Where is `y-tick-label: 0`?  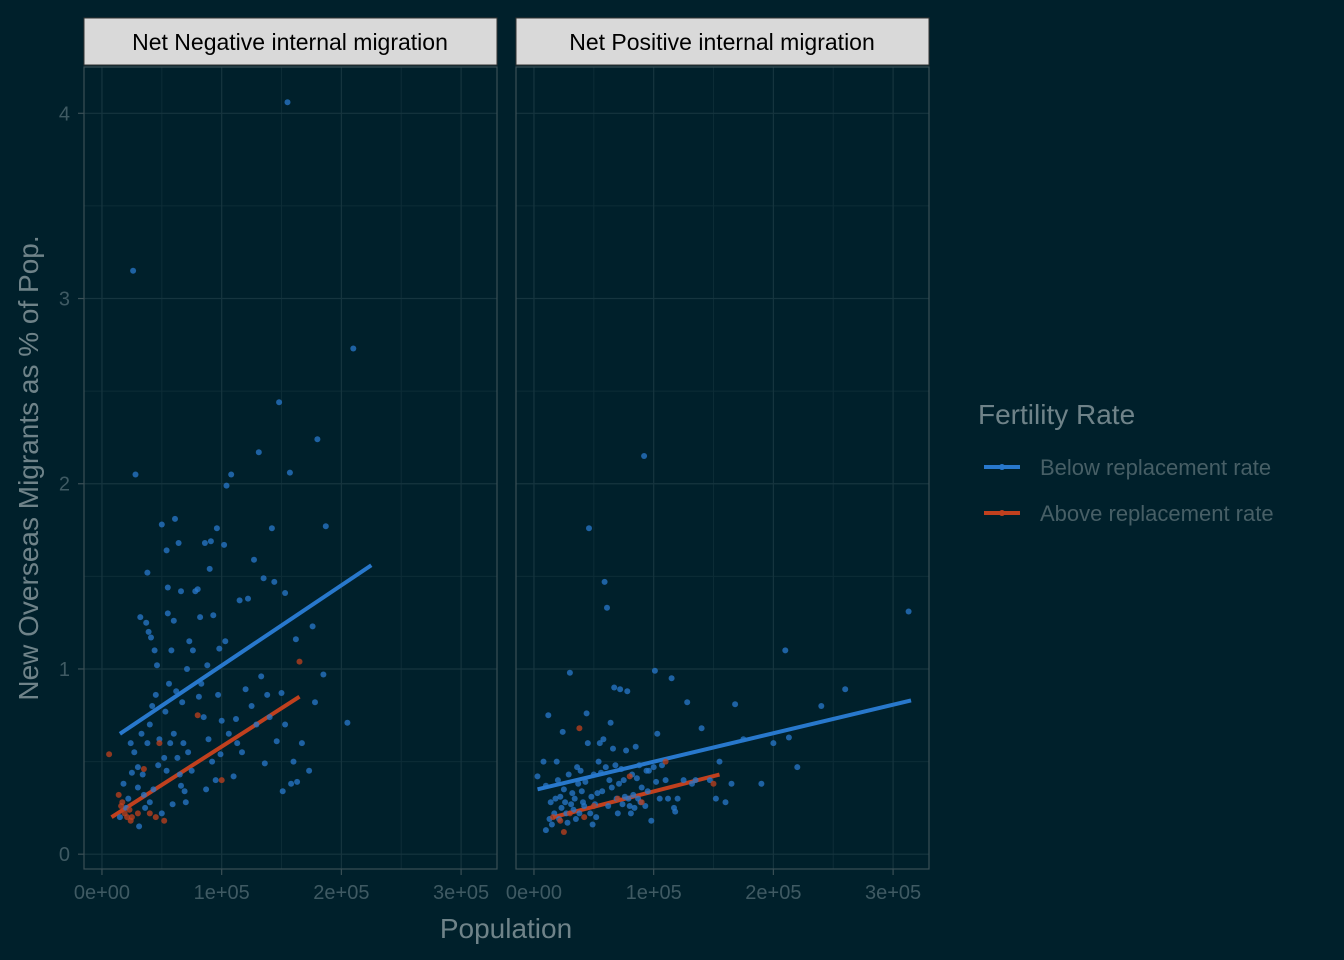 y-tick-label: 0 is located at coordinates (64, 855).